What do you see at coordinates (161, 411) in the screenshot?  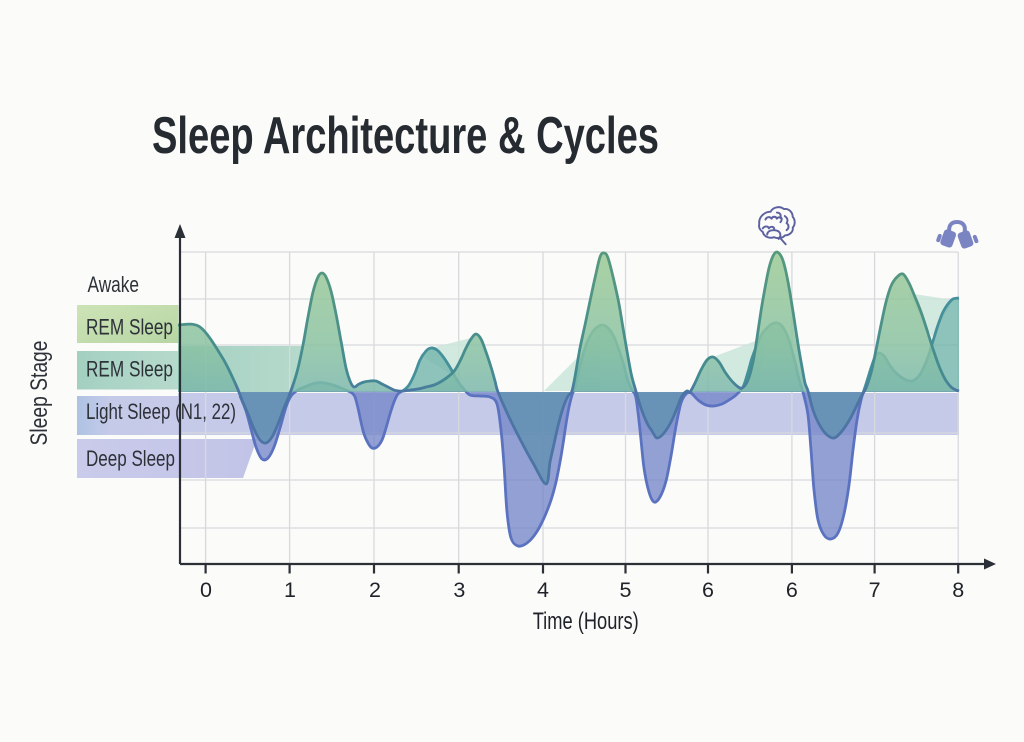 I see `svg-text: Light Sleep (N1, 22)` at bounding box center [161, 411].